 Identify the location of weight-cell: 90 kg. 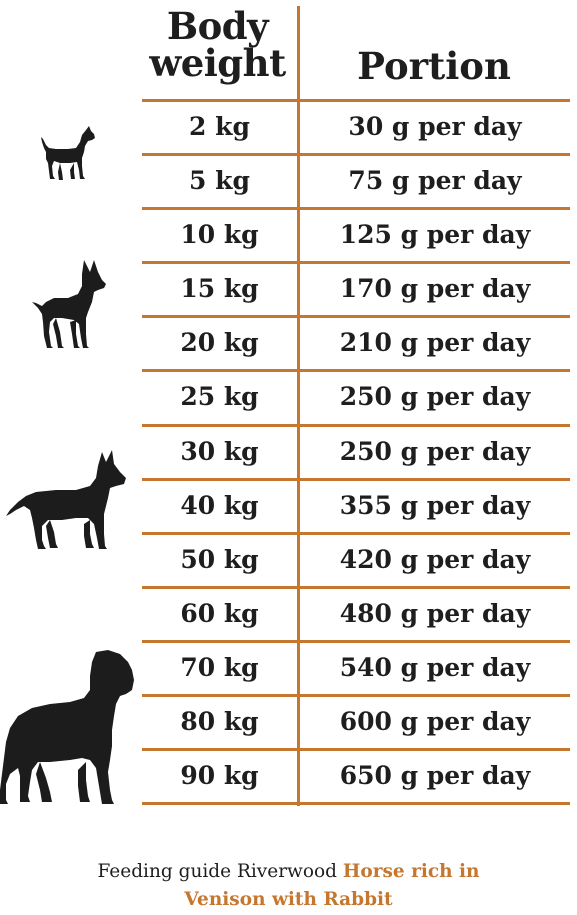
(219, 776).